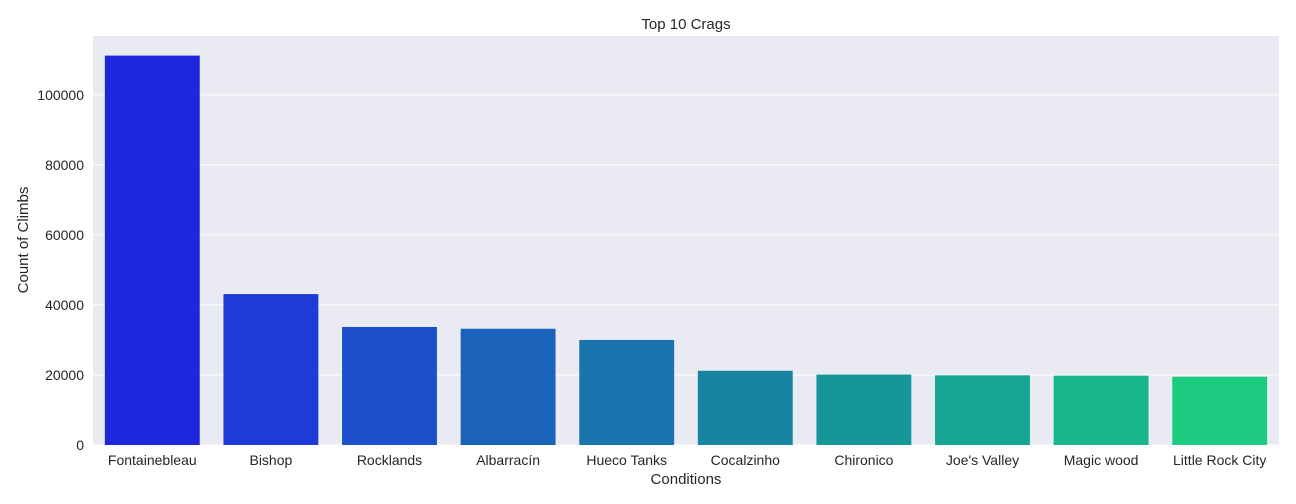 The width and height of the screenshot is (1296, 504). I want to click on y-tick-label: 80000, so click(64, 165).